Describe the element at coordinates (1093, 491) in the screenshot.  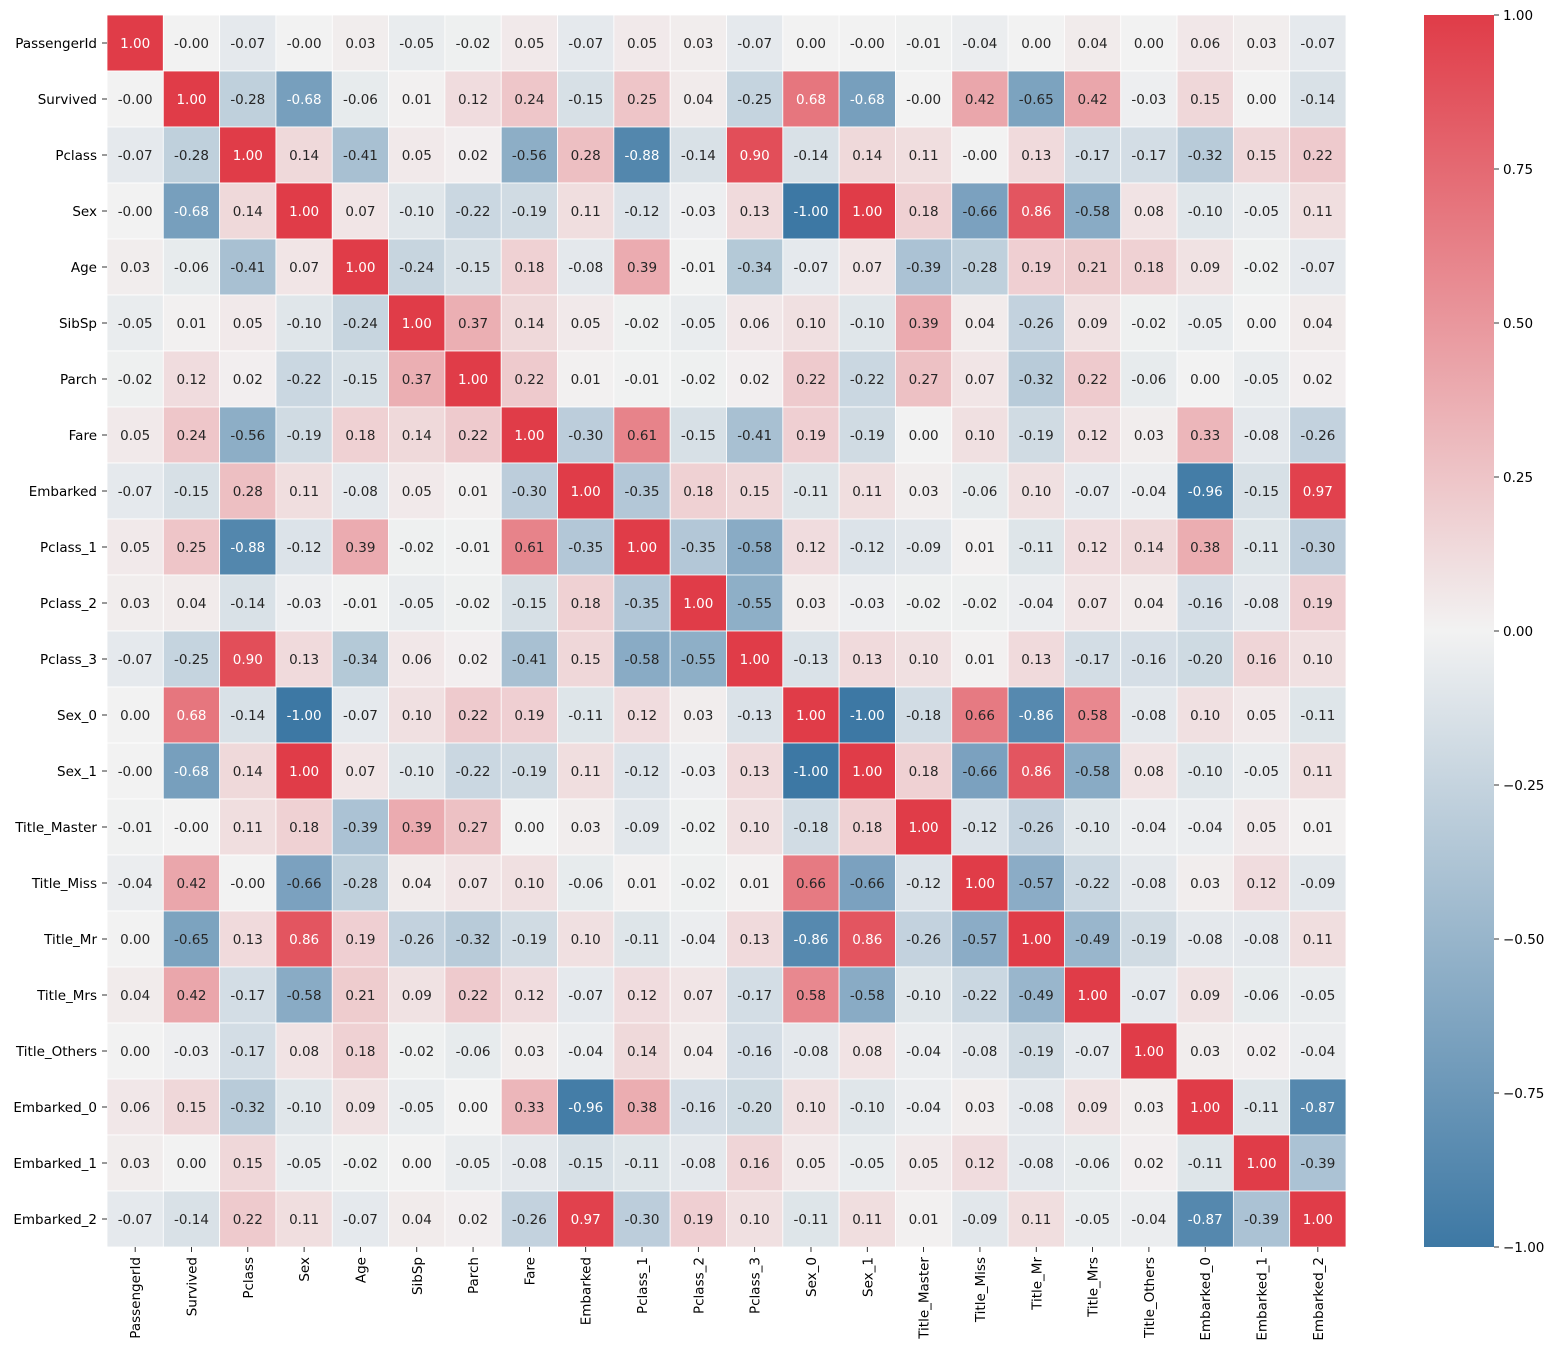
I see `heatmap-cell-Embarked-Title_Mrs` at that location.